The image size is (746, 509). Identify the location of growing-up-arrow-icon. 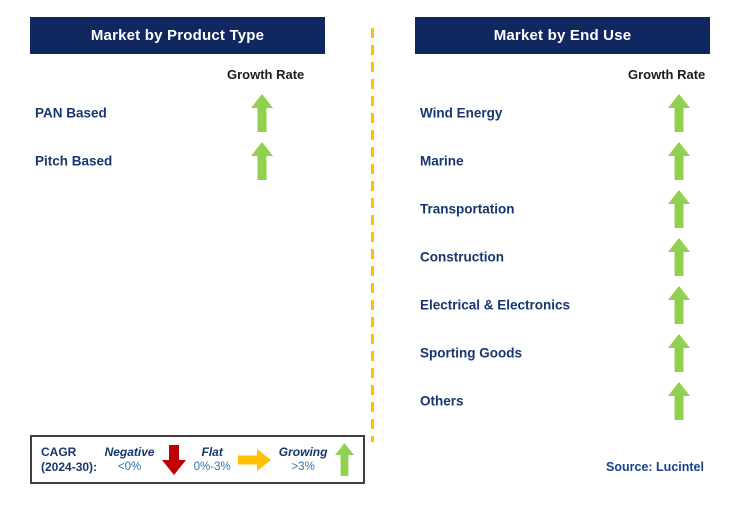
(344, 459).